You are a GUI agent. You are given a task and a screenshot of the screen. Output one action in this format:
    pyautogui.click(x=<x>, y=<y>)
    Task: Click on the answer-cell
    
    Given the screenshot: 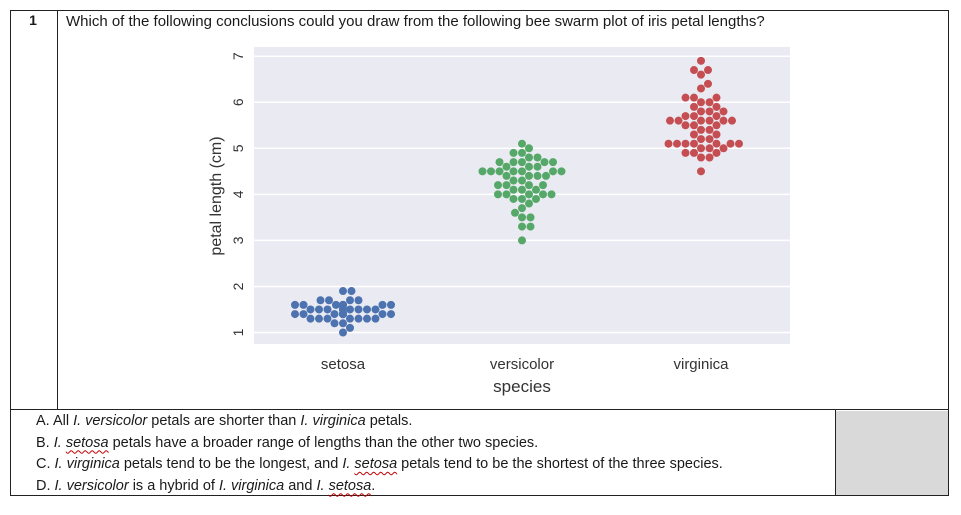 What is the action you would take?
    pyautogui.click(x=892, y=453)
    